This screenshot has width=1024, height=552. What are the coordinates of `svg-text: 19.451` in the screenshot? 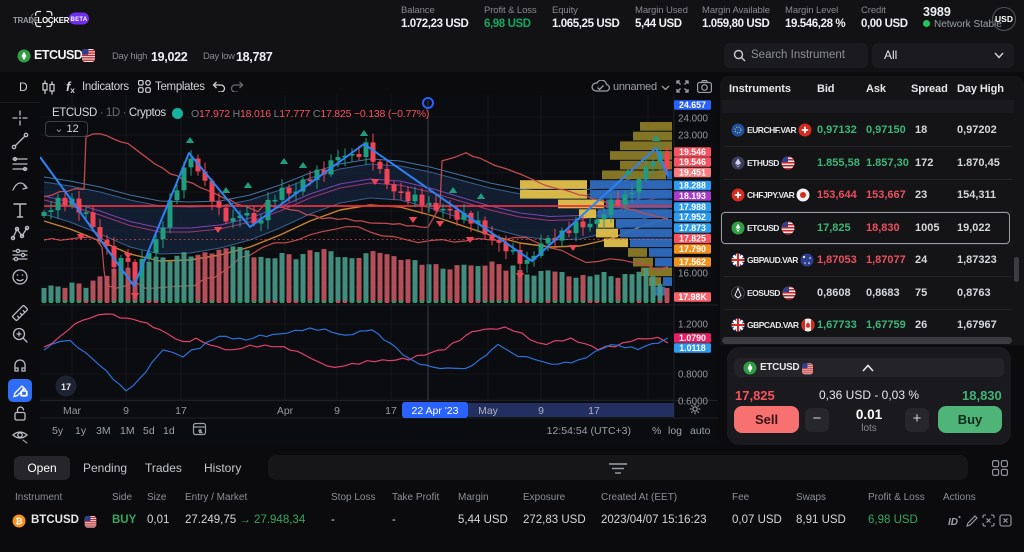 It's located at (692, 173).